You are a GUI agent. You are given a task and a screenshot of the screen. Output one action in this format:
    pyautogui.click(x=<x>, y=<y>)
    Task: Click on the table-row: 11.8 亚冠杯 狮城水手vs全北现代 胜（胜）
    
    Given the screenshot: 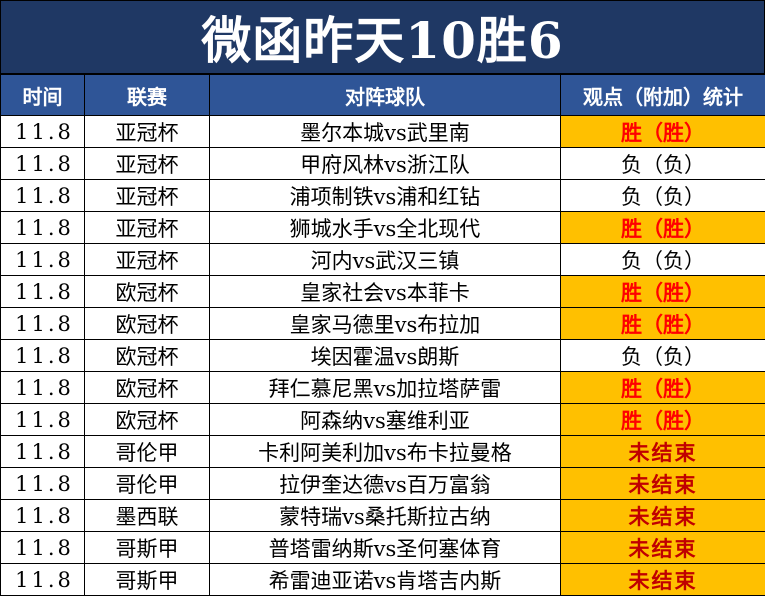 What is the action you would take?
    pyautogui.click(x=383, y=228)
    